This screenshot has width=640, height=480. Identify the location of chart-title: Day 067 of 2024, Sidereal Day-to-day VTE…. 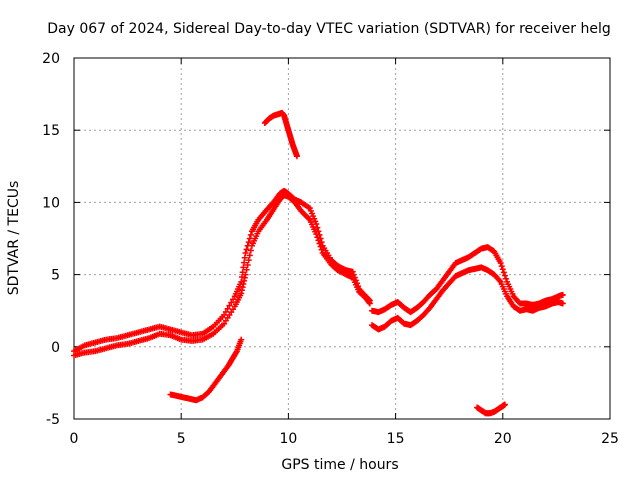
(328, 29).